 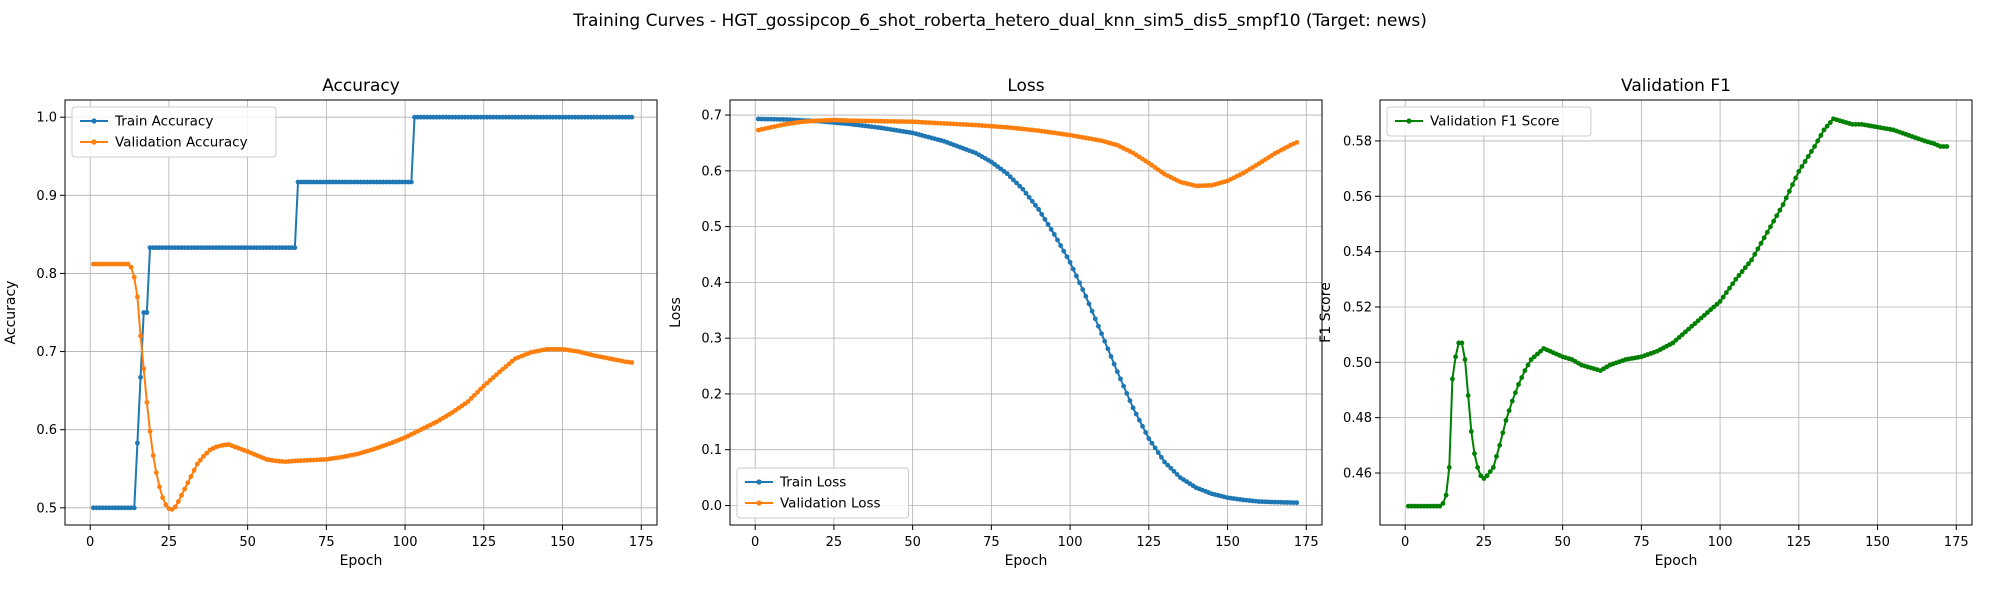 What do you see at coordinates (676, 312) in the screenshot?
I see `loss-ylabel: Loss` at bounding box center [676, 312].